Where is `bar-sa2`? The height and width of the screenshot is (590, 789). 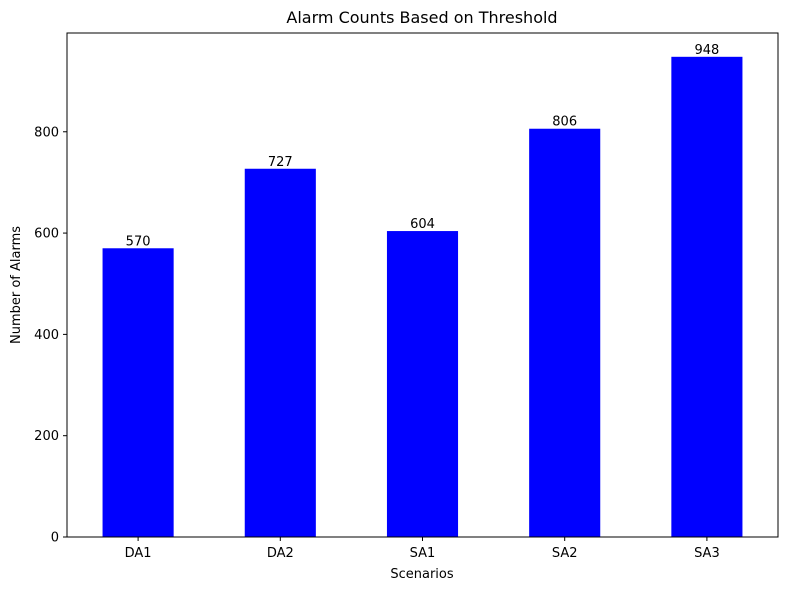 bar-sa2 is located at coordinates (565, 332).